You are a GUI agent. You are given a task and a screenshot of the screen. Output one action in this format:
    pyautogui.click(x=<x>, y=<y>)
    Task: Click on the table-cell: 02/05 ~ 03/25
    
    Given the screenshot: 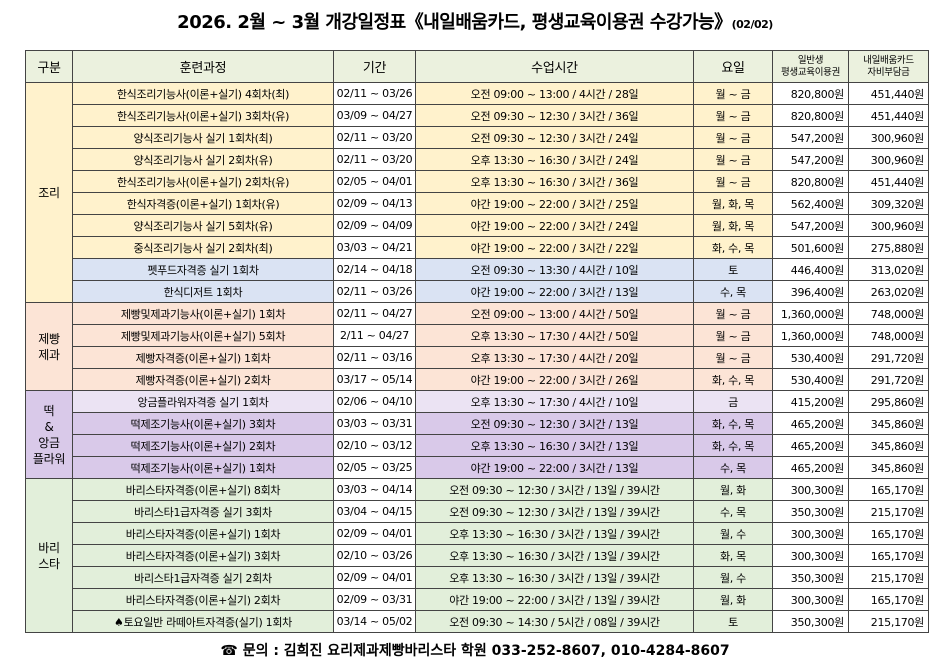 What is the action you would take?
    pyautogui.click(x=374, y=467)
    